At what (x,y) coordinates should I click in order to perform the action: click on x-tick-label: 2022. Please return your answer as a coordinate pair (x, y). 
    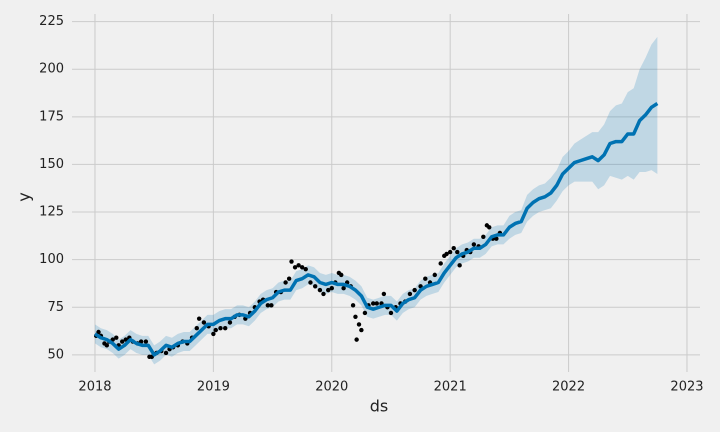
    Looking at the image, I should click on (568, 387).